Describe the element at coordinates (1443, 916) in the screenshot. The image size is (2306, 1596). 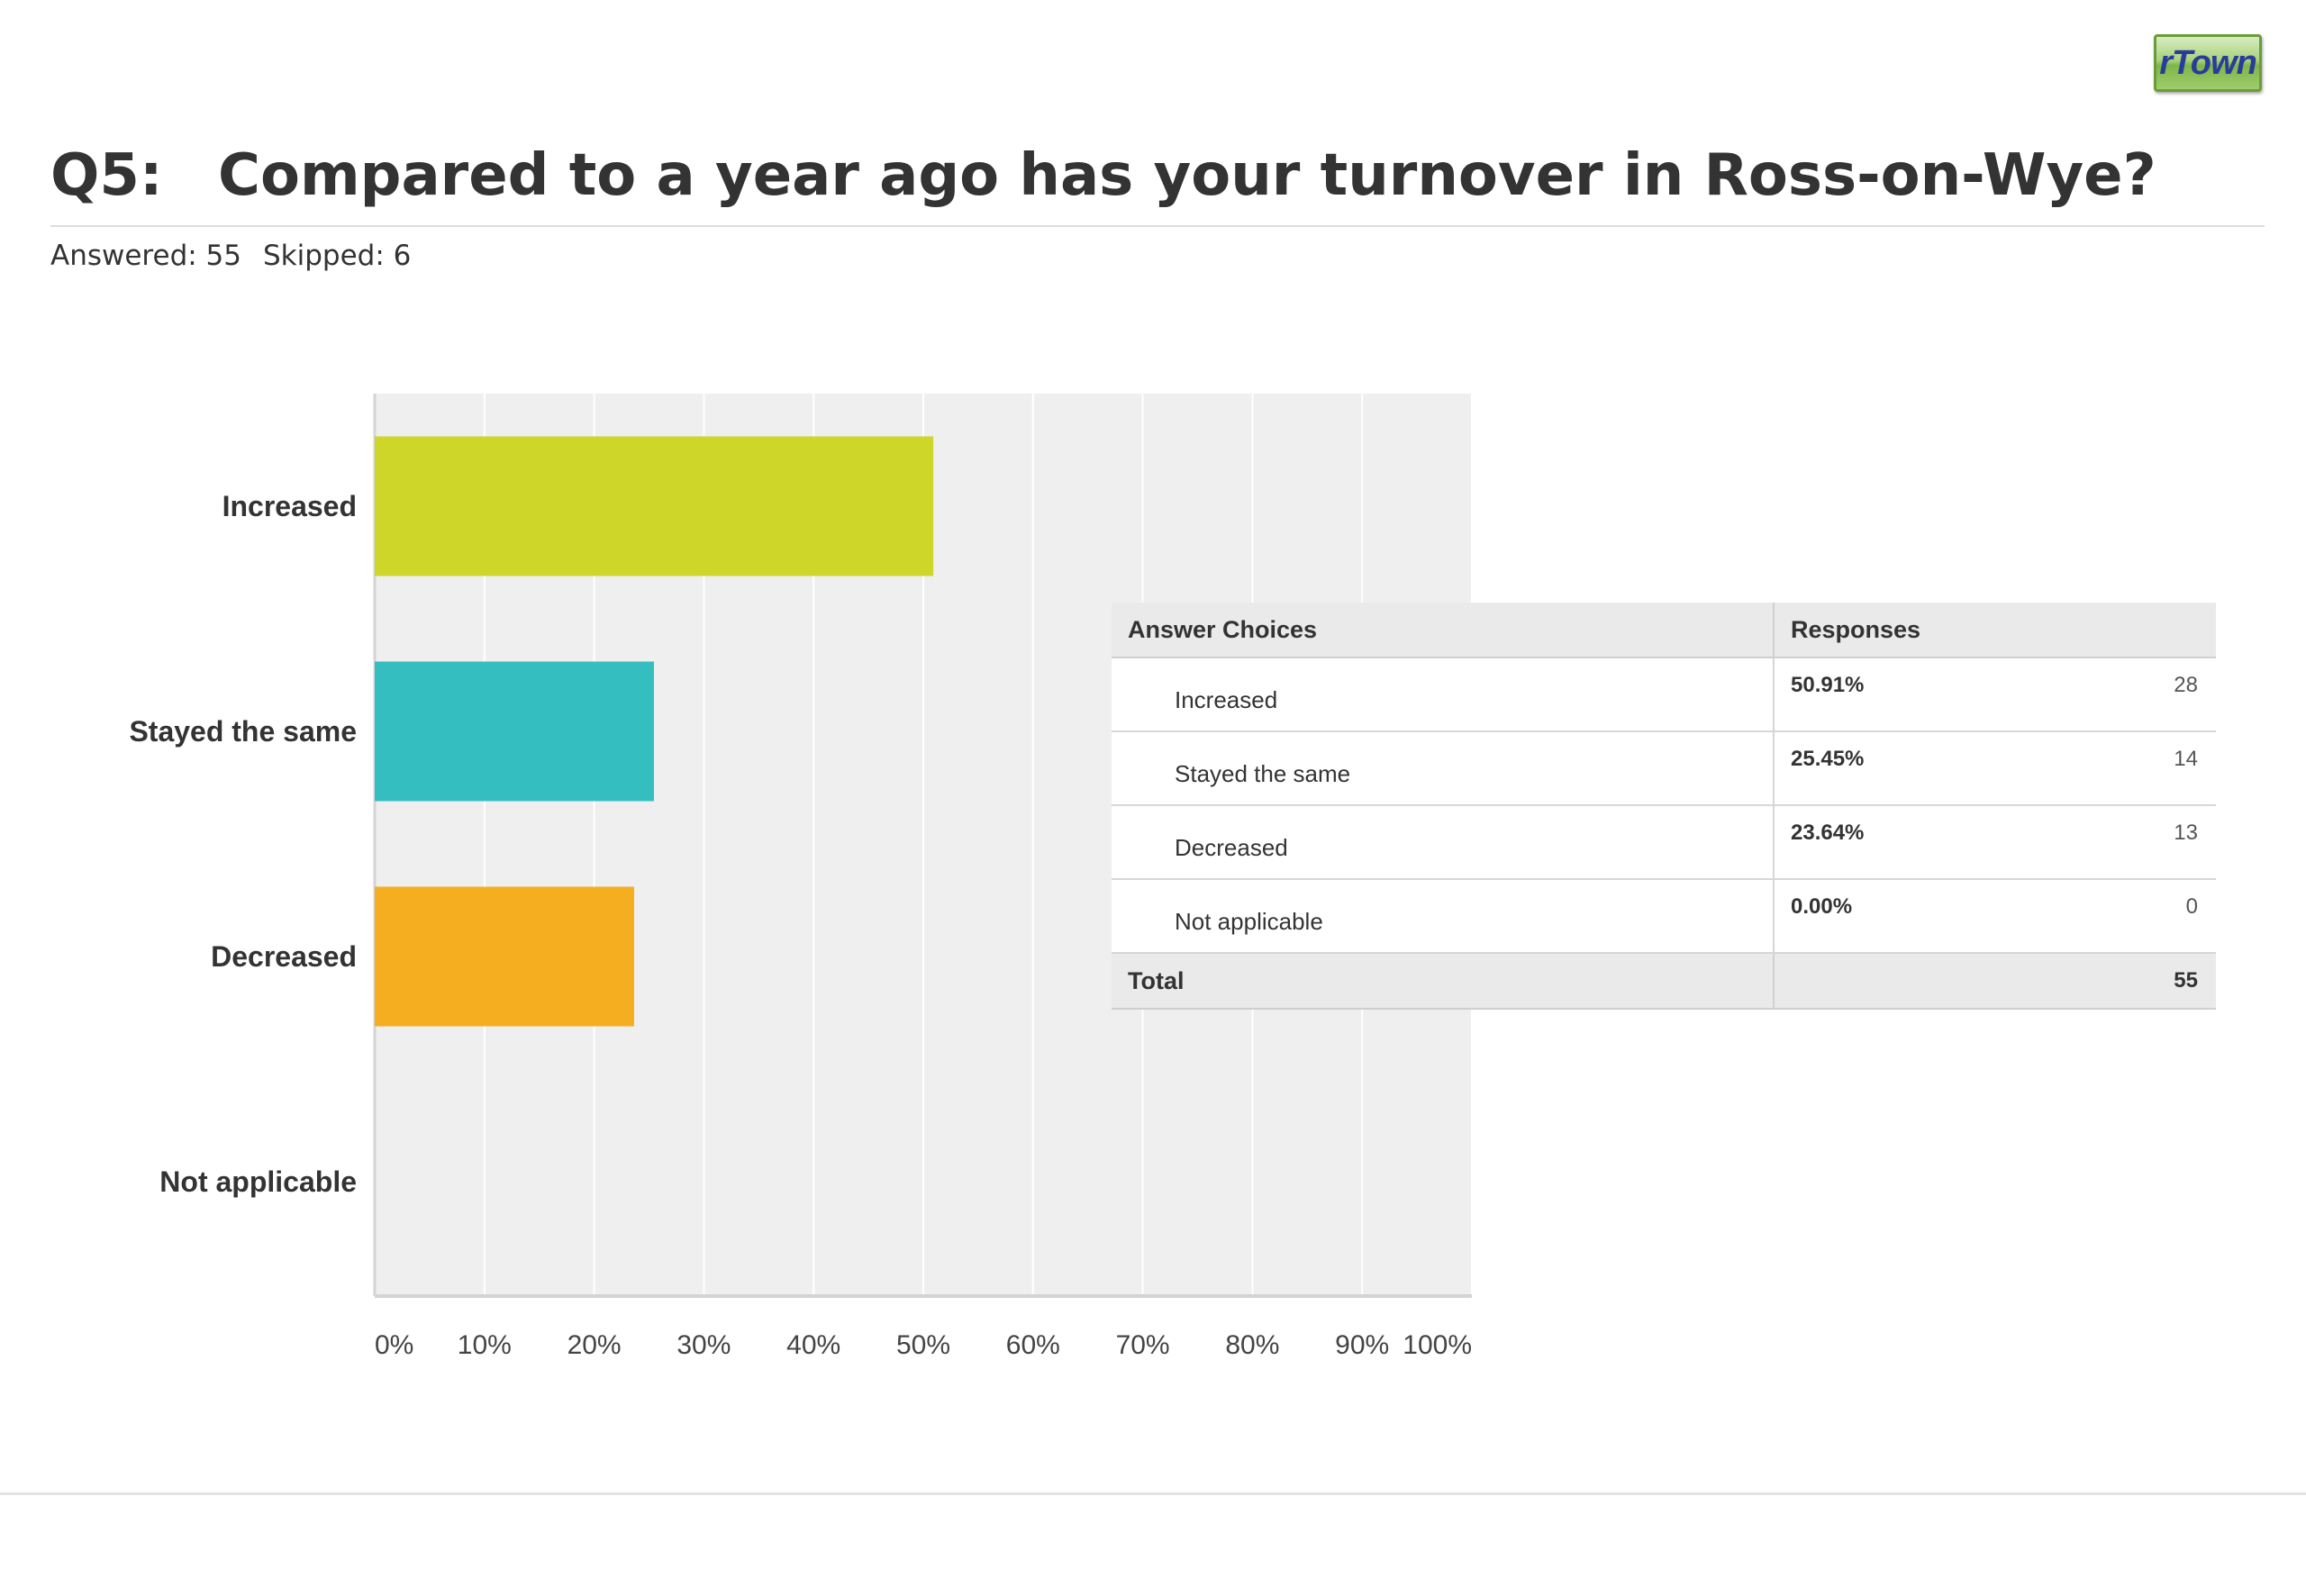
I see `row-choice: Not applicable` at that location.